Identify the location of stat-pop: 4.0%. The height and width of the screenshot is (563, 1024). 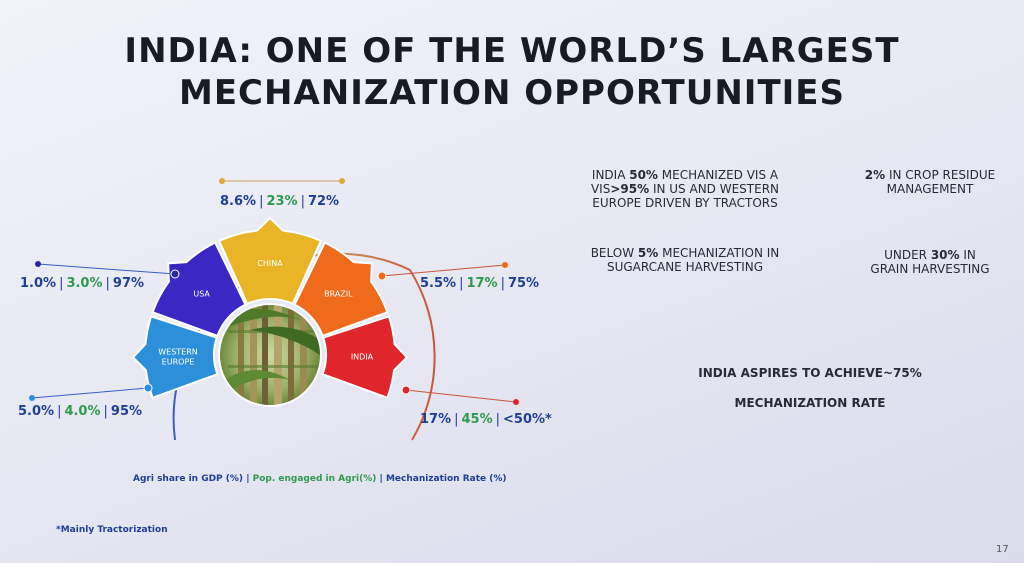
(82, 411).